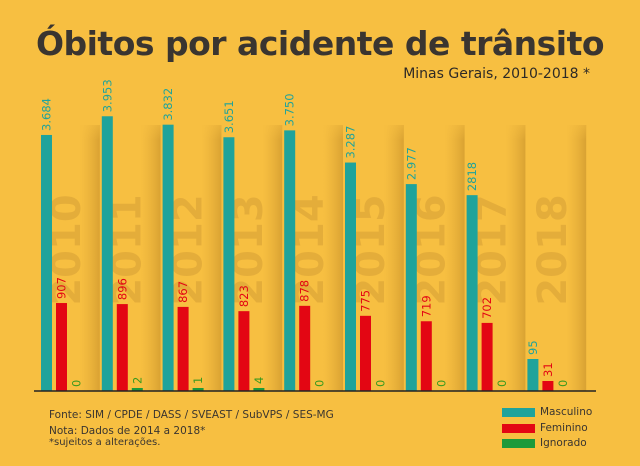 This screenshot has width=640, height=466. Describe the element at coordinates (244, 296) in the screenshot. I see `value-label-feminino-2013: 823` at that location.